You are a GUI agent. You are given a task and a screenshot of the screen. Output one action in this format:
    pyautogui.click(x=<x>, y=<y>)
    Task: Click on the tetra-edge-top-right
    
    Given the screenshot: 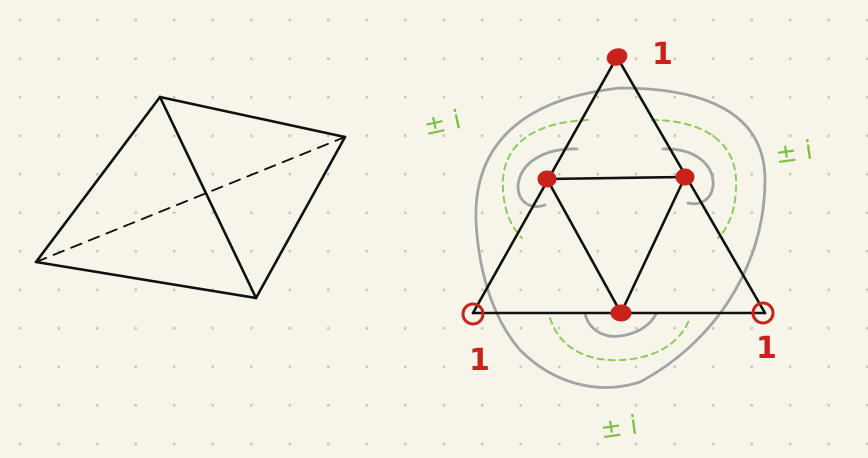 What is the action you would take?
    pyautogui.click(x=252, y=117)
    